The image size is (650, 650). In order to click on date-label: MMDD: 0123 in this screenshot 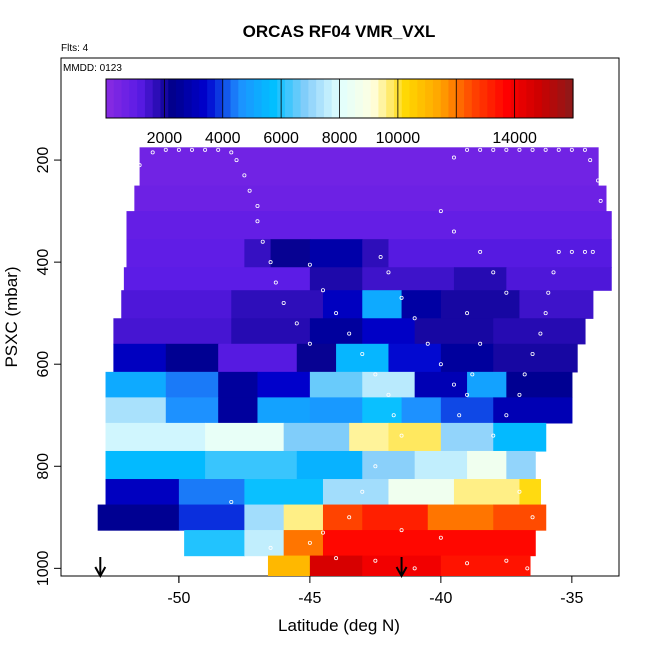, I will do `click(92, 68)`.